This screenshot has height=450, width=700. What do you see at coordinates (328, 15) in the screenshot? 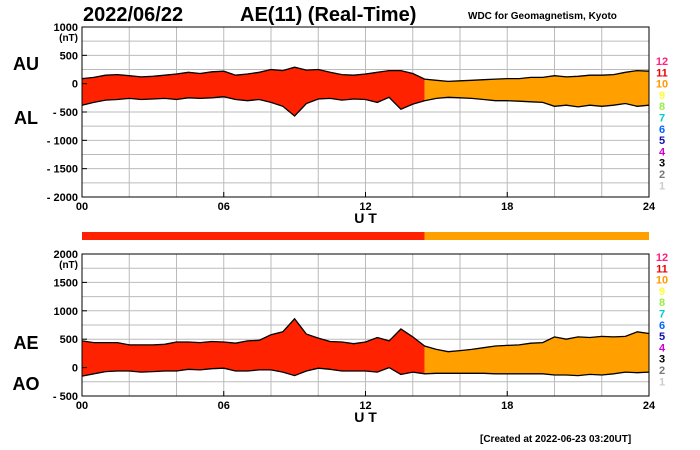
I see `chart-title: AE(11) (Real-Time)` at bounding box center [328, 15].